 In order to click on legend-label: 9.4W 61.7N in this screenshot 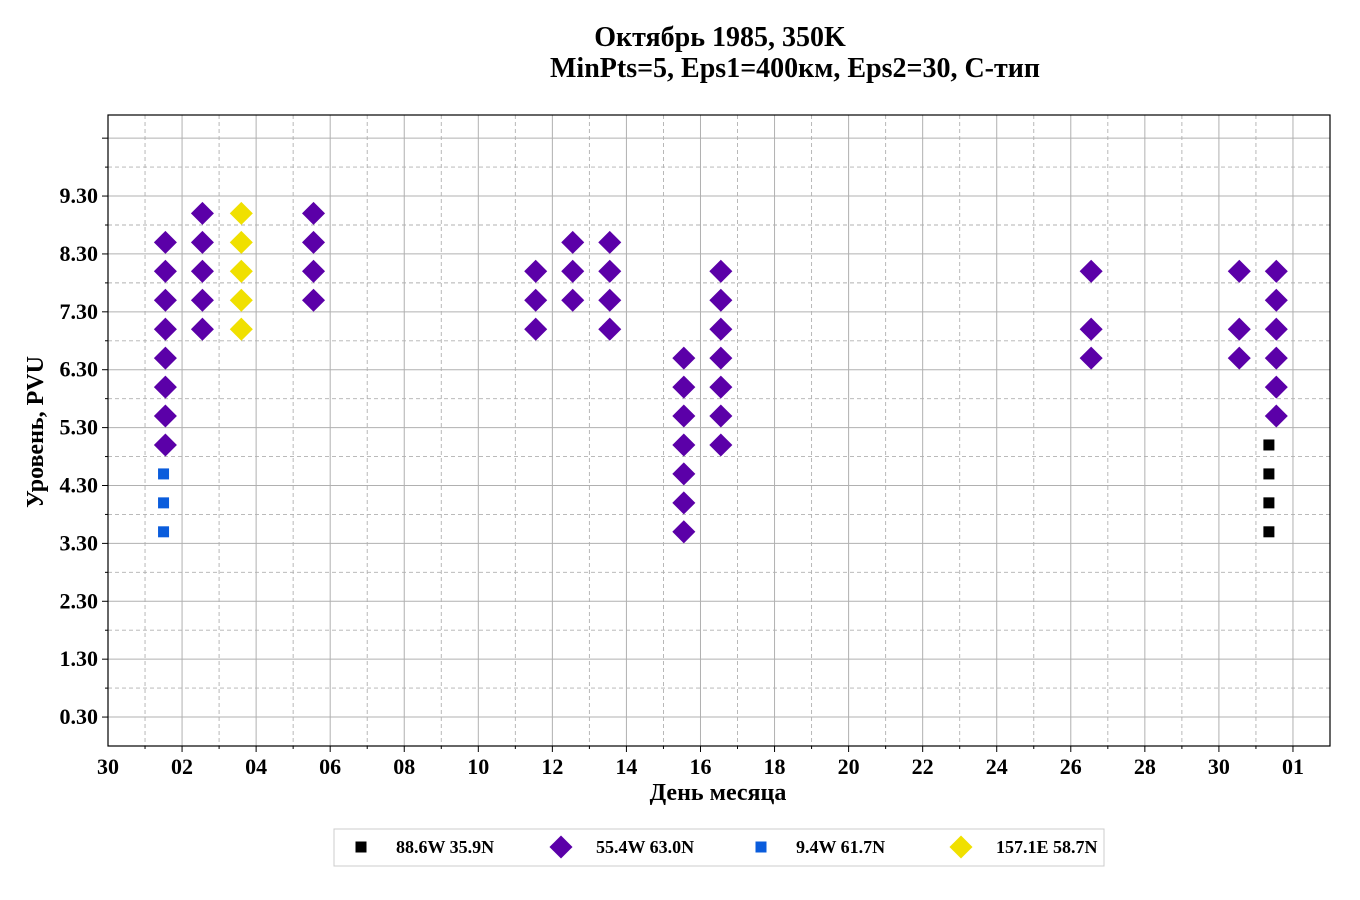, I will do `click(840, 847)`.